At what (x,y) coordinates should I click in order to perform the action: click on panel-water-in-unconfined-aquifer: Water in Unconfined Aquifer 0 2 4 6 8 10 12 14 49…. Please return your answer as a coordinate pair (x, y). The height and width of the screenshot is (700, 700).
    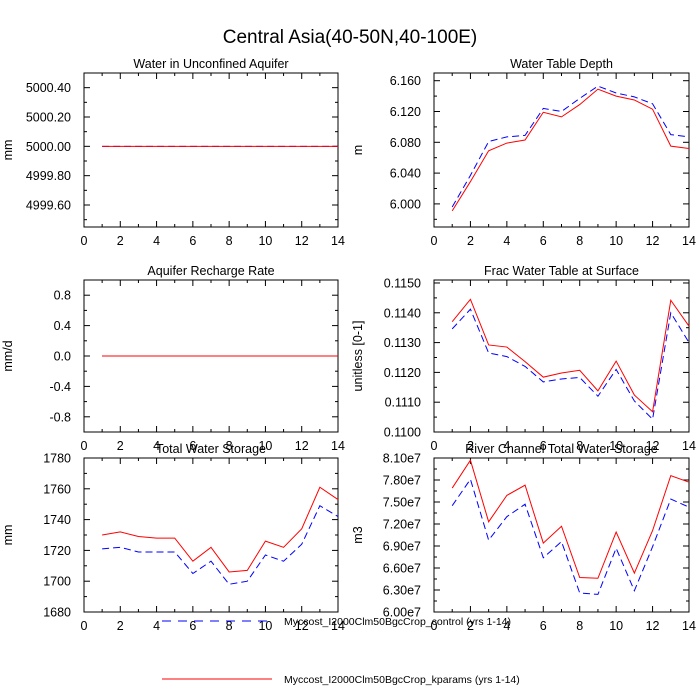
    Looking at the image, I should click on (173, 152).